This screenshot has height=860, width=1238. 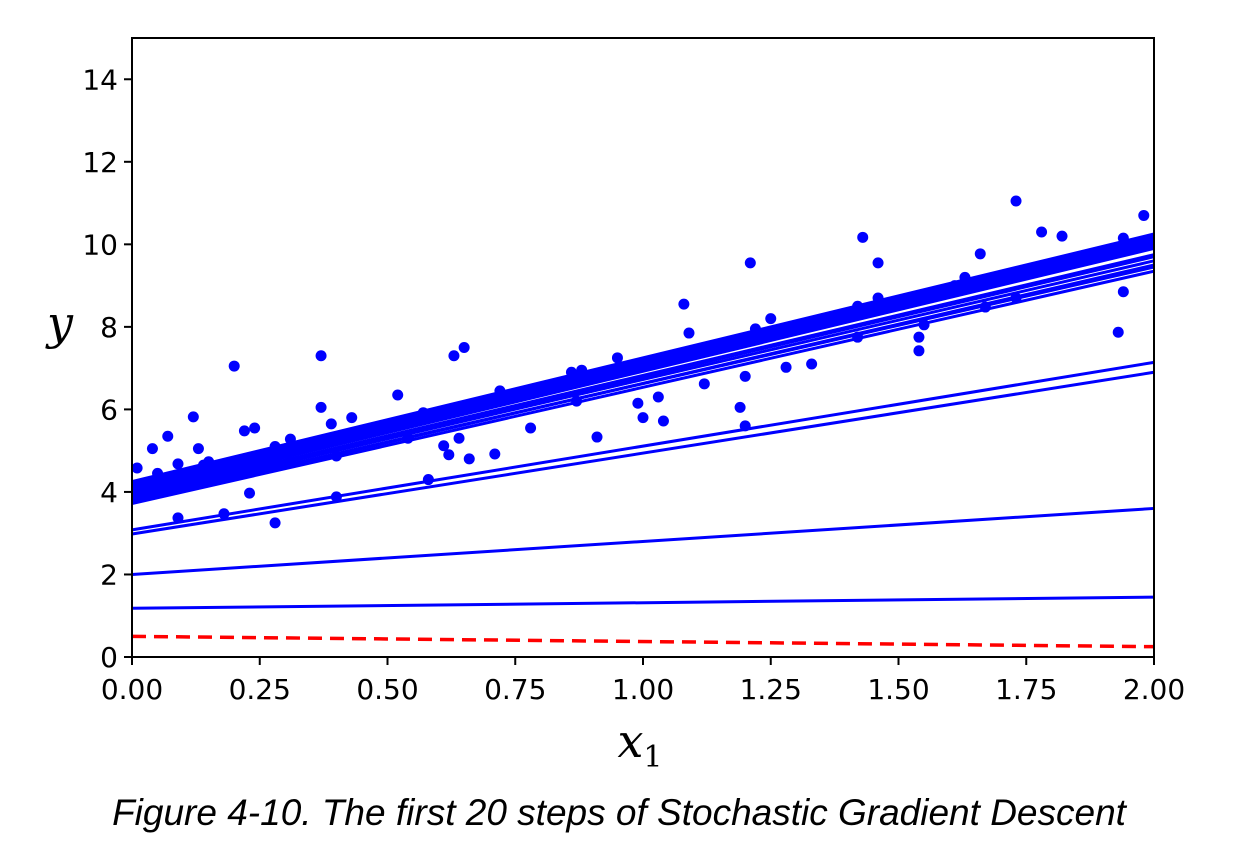 I want to click on x-tick-label: 0.25, so click(x=260, y=689).